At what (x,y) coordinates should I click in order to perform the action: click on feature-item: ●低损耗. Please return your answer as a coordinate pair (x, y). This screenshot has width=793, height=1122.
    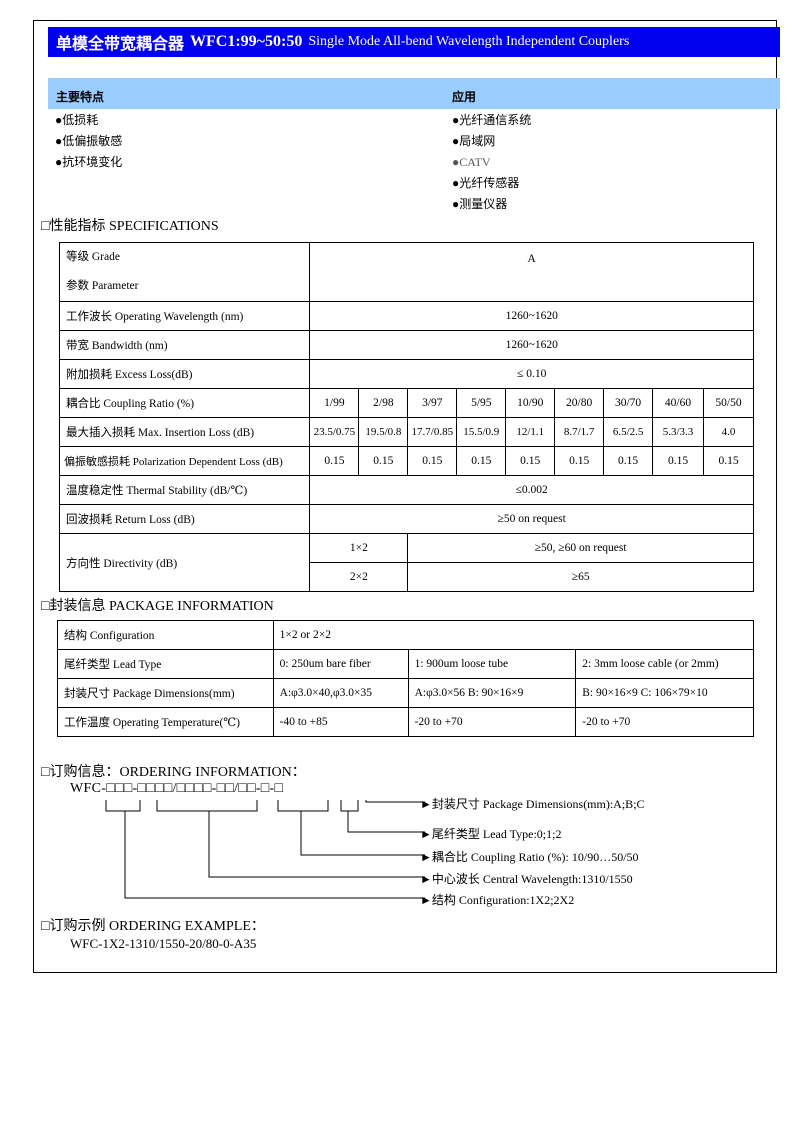
    Looking at the image, I should click on (77, 120).